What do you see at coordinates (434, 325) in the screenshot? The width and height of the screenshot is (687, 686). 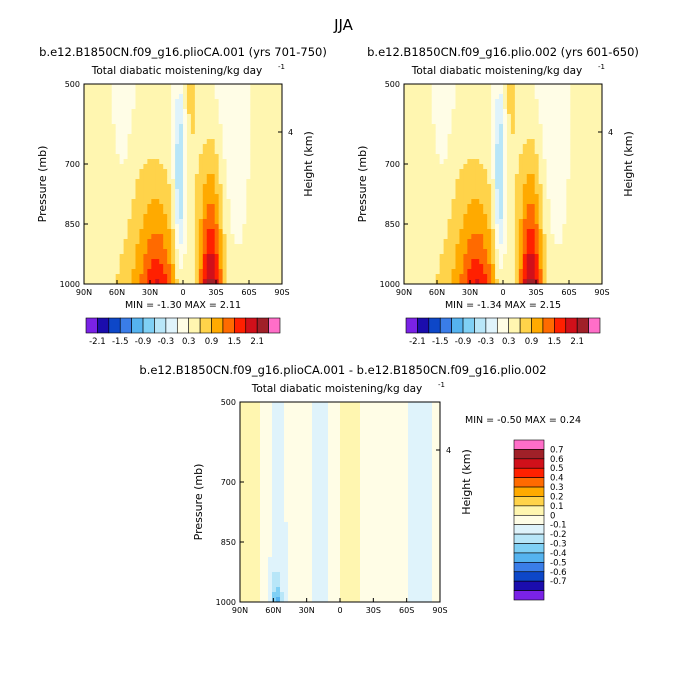 I see `colorbar-swatch` at bounding box center [434, 325].